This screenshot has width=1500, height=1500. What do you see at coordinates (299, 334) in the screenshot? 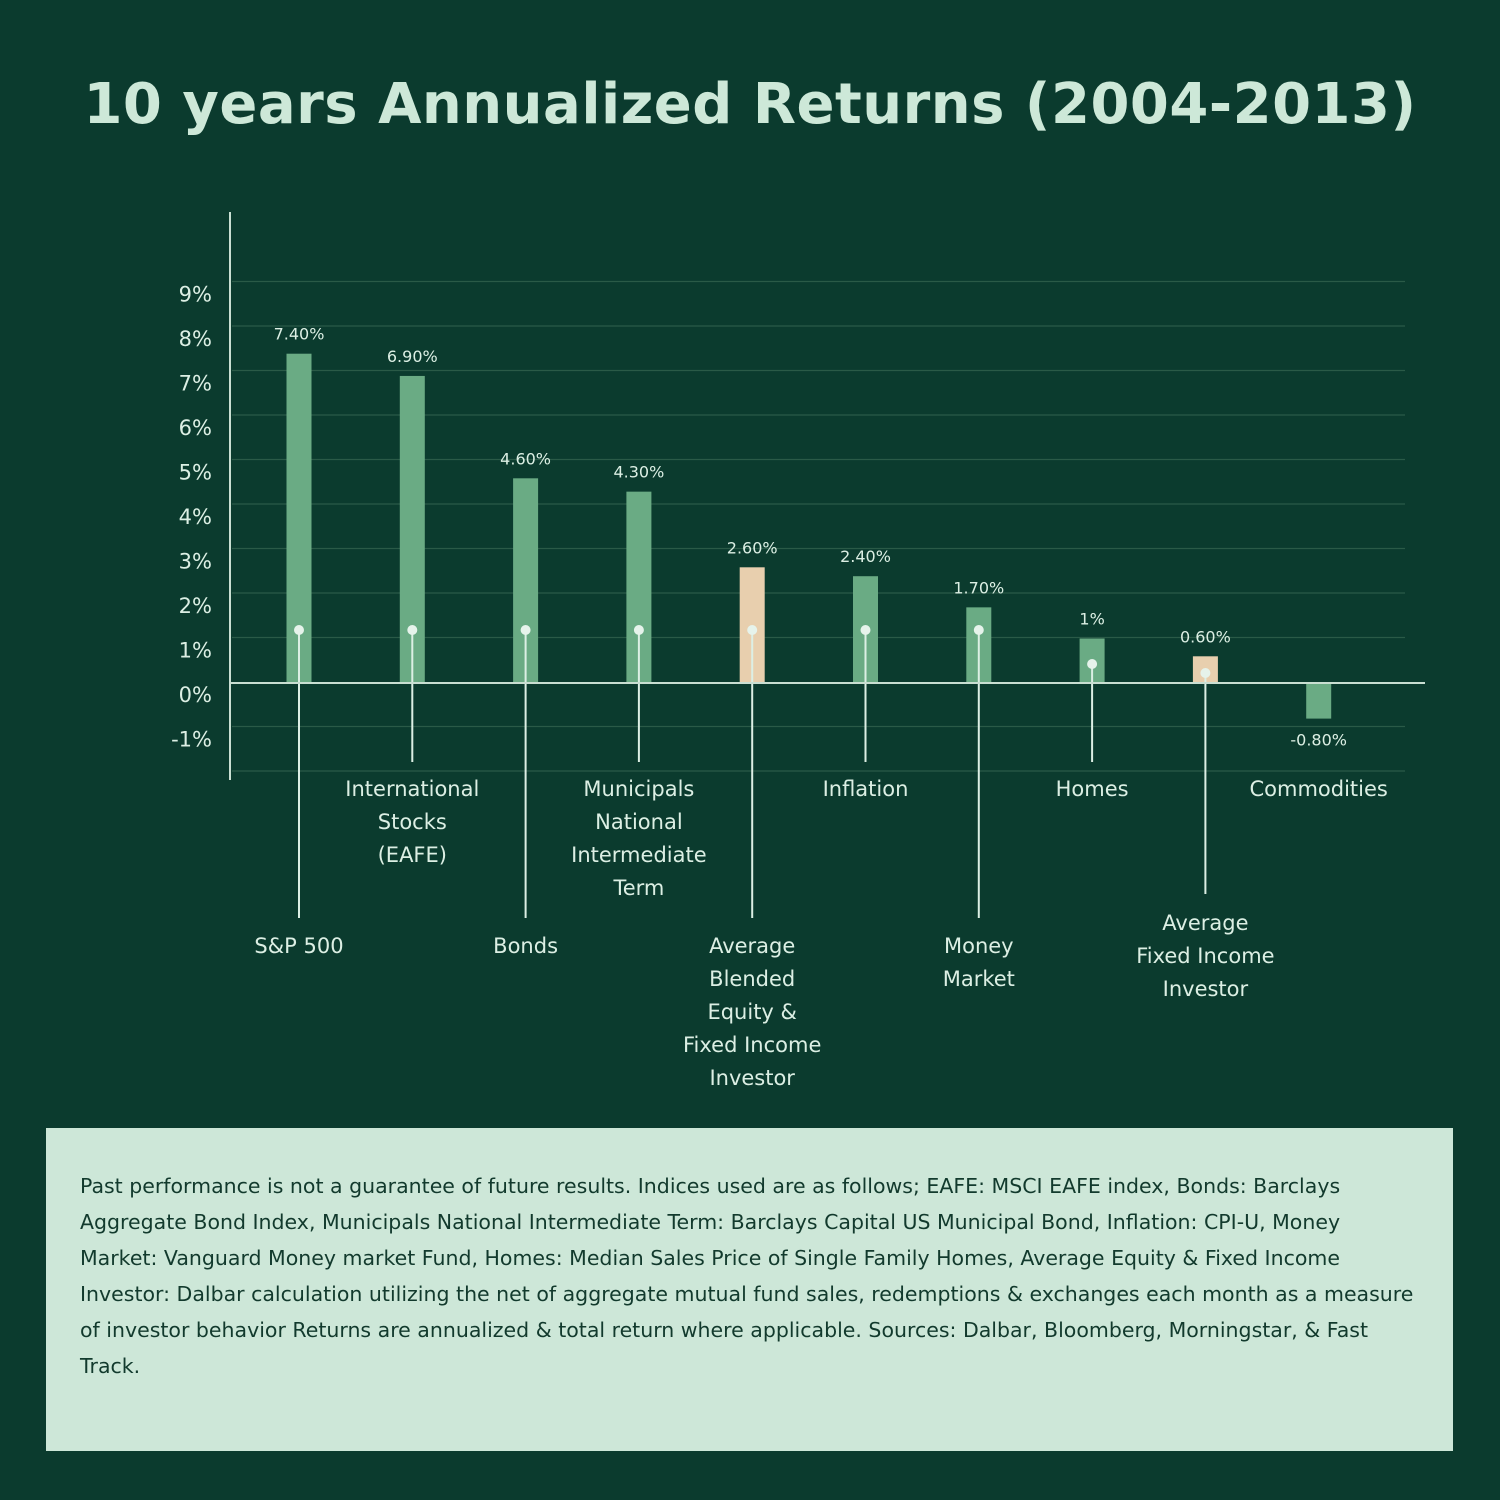
I see `data-label: 7.40%` at bounding box center [299, 334].